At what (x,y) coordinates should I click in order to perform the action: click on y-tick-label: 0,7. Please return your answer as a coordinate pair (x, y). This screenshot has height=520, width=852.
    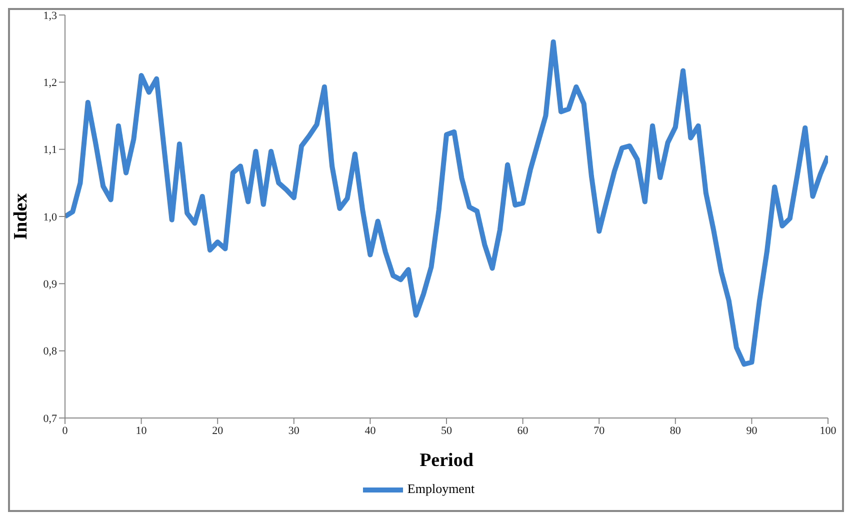
    Looking at the image, I should click on (50, 418).